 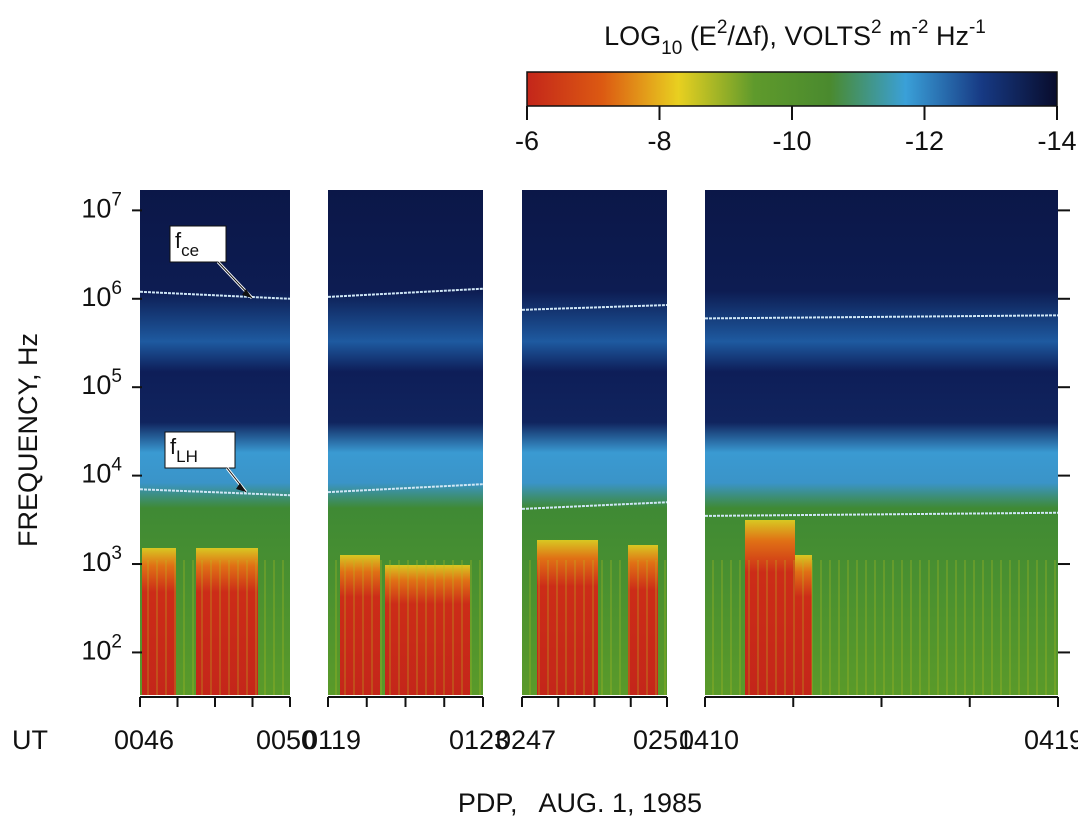 I want to click on colorbar-label: LOG10 (E2/Δf), VOLTS2 m-2 Hz-1, so click(x=795, y=38).